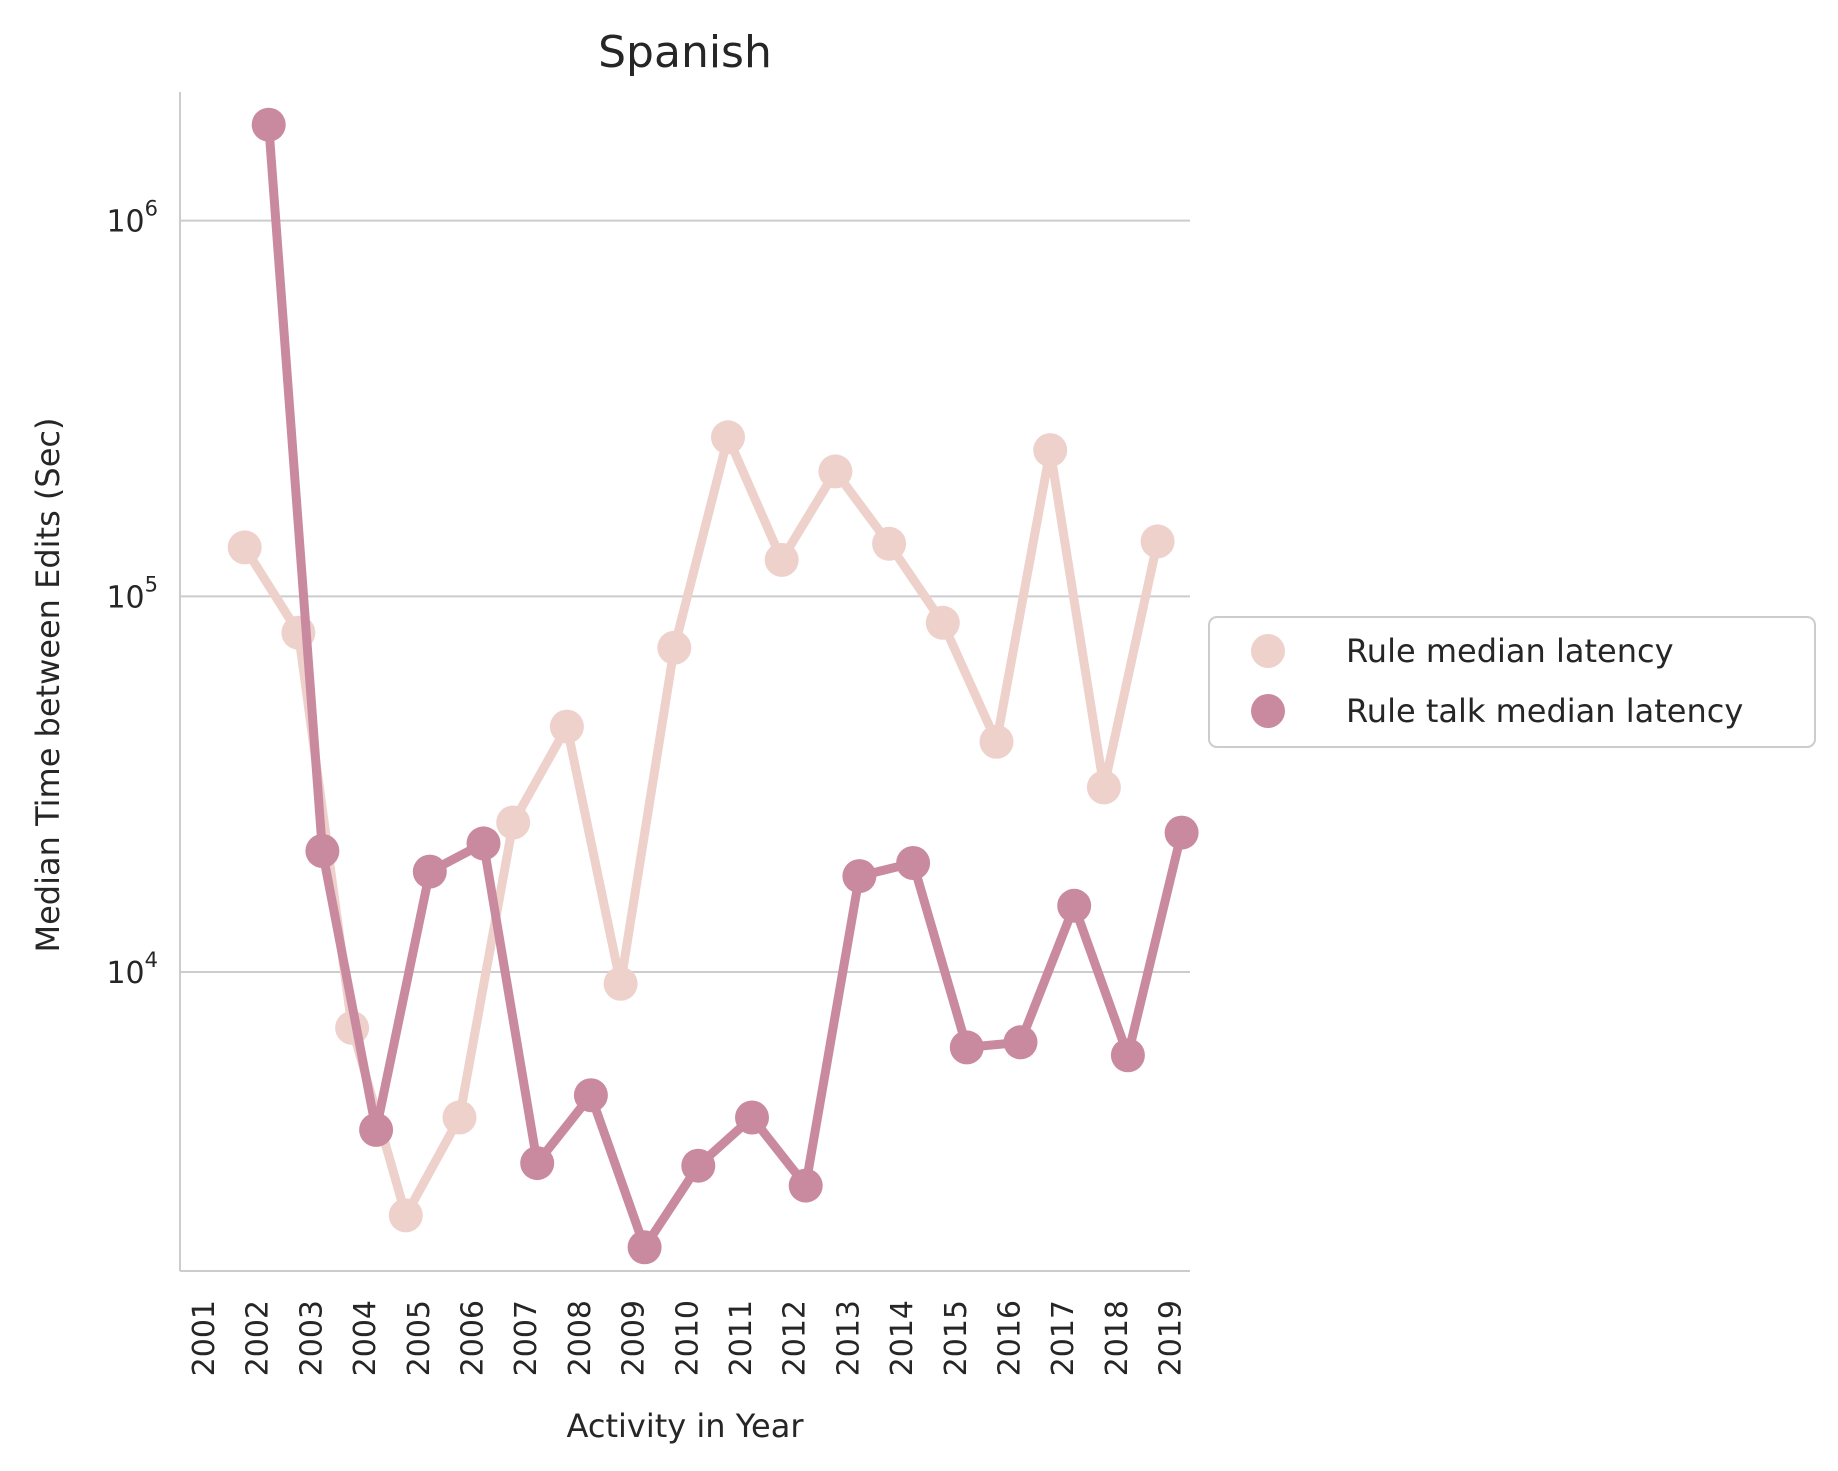  Describe the element at coordinates (459, 1117) in the screenshot. I see `point-s0-2006` at that location.